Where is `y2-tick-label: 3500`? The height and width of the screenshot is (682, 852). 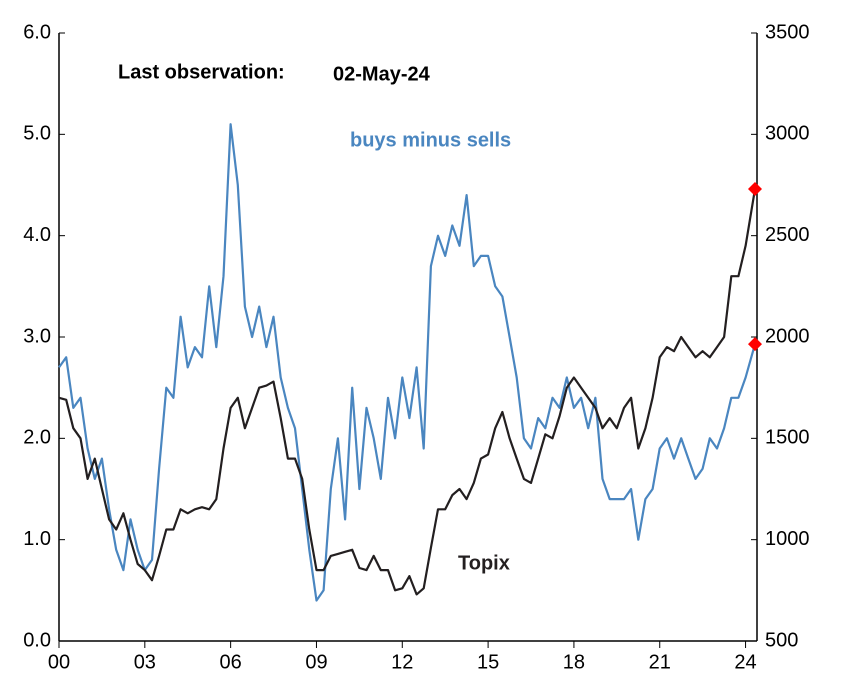 y2-tick-label: 3500 is located at coordinates (787, 32).